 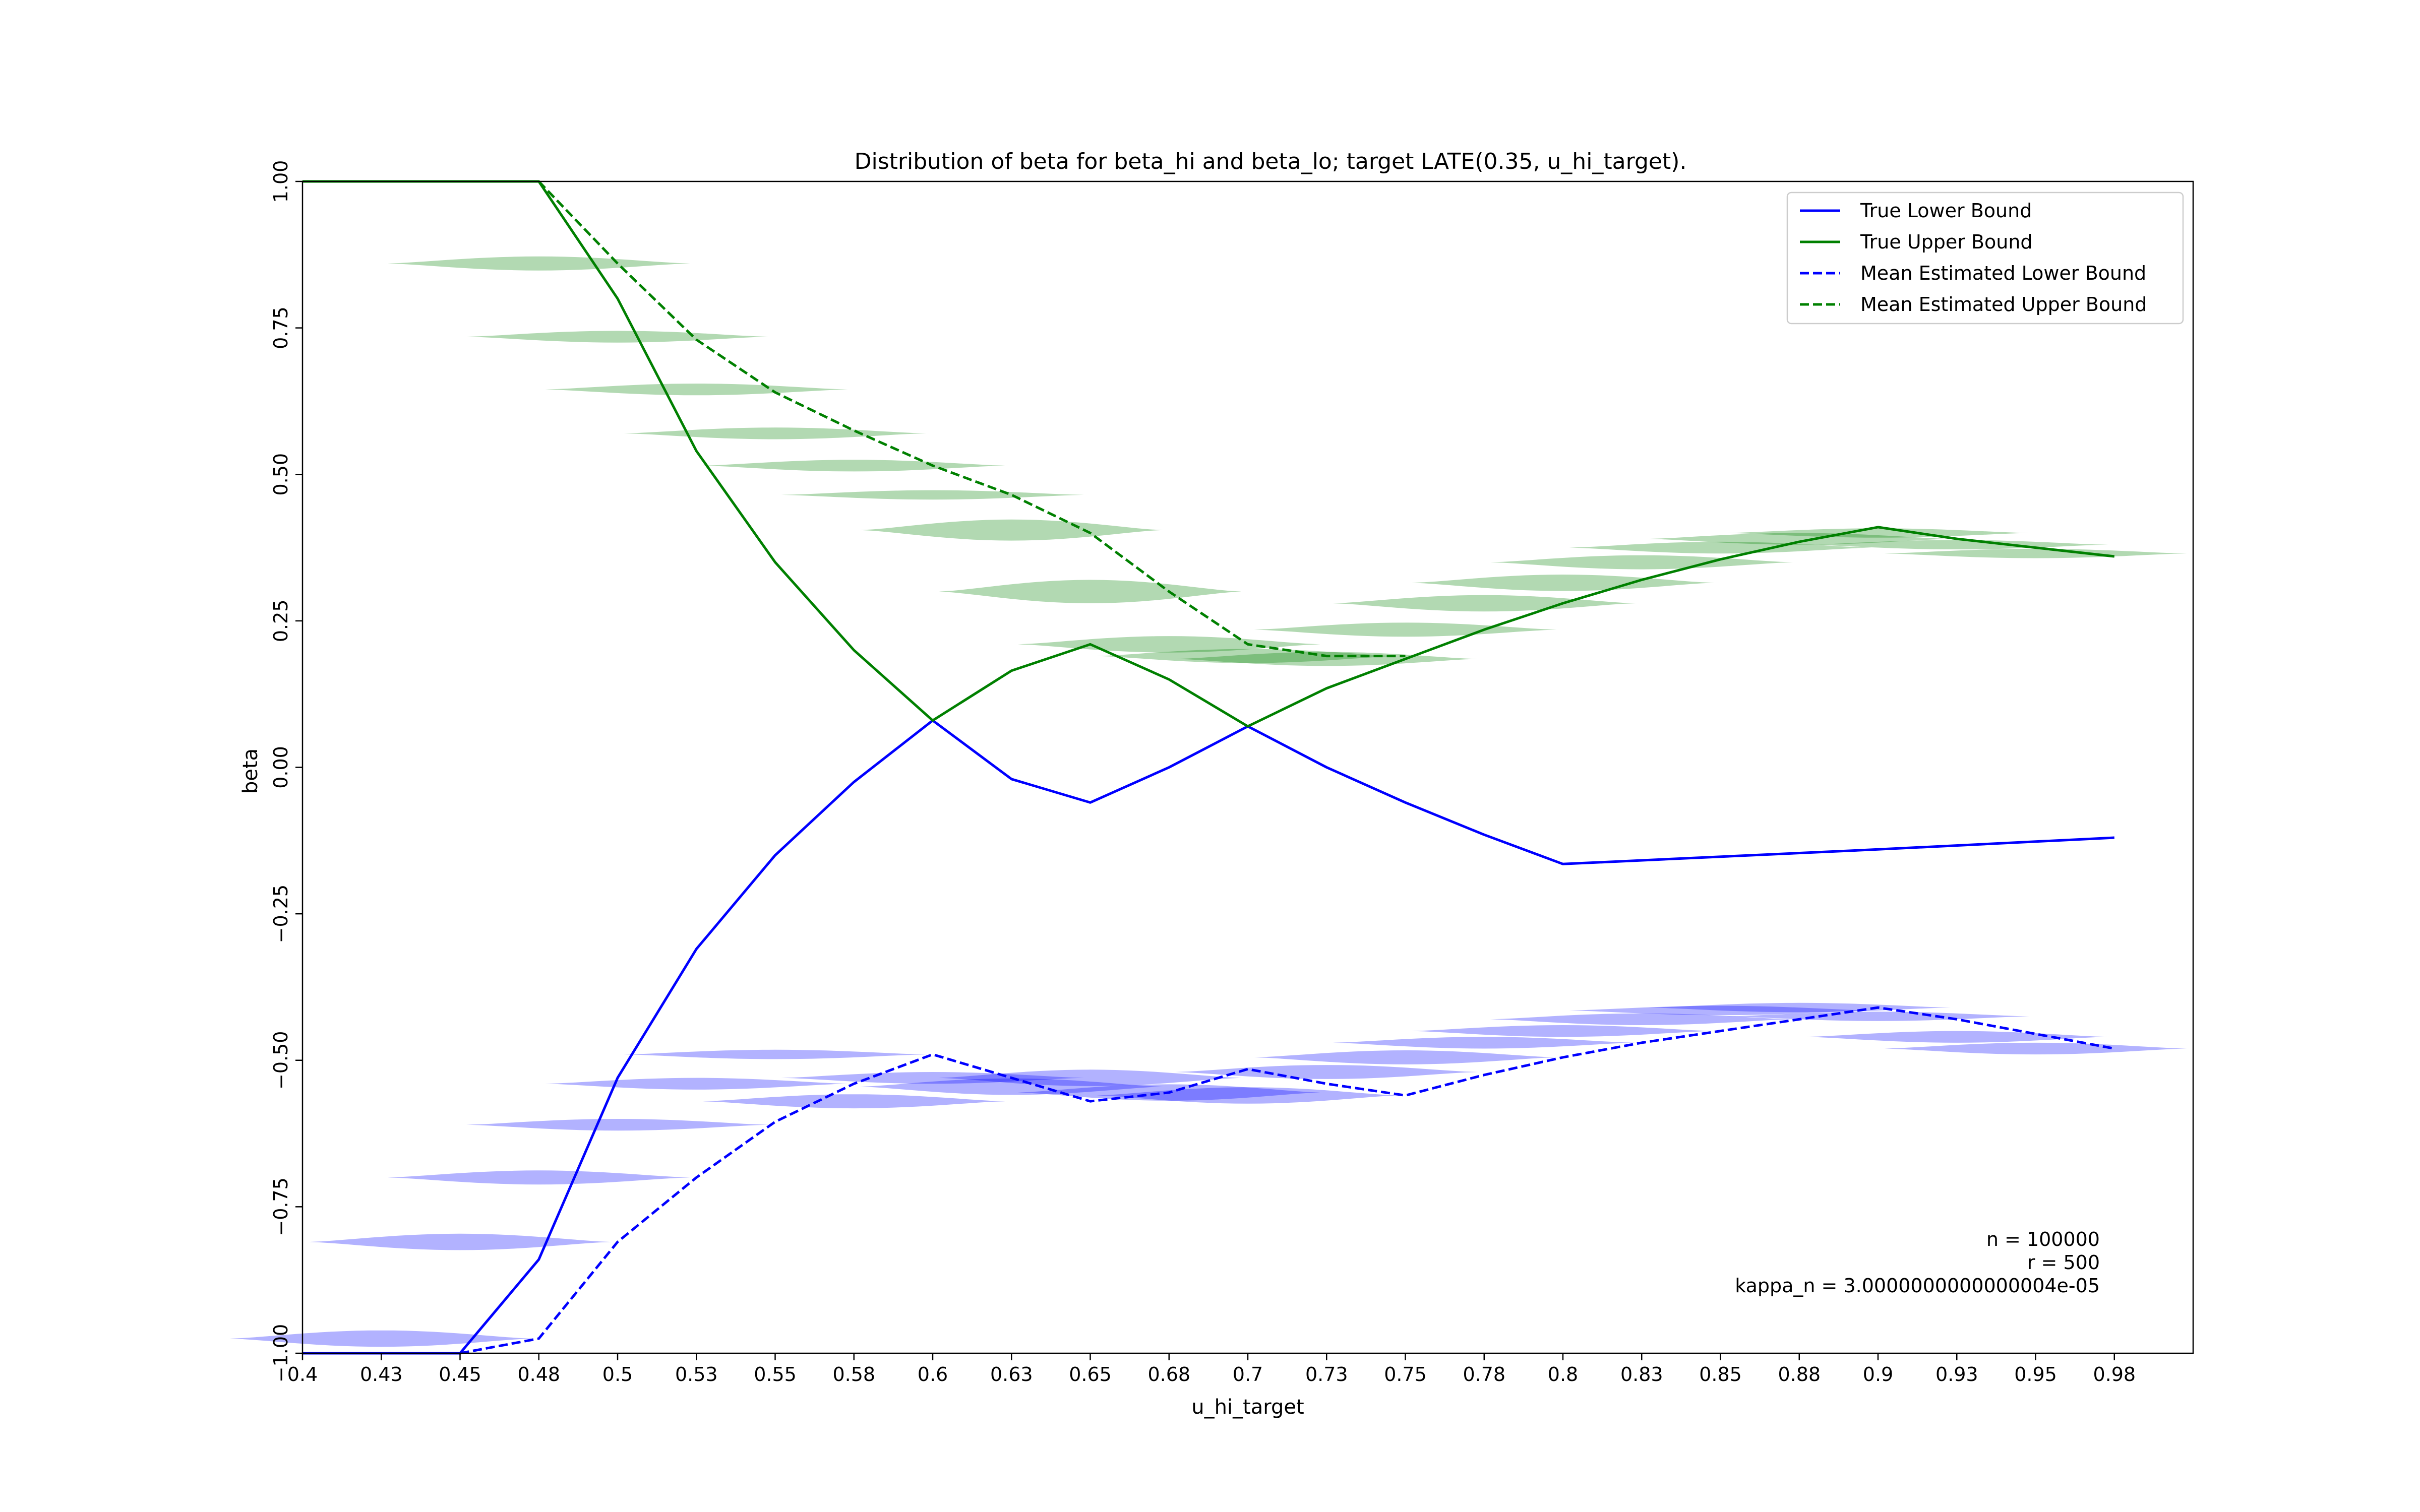 I want to click on y-tick-label: −0.50, so click(x=281, y=1060).